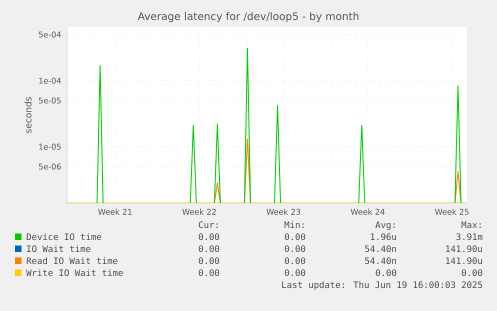  I want to click on legend-label: Device IO time, so click(64, 236).